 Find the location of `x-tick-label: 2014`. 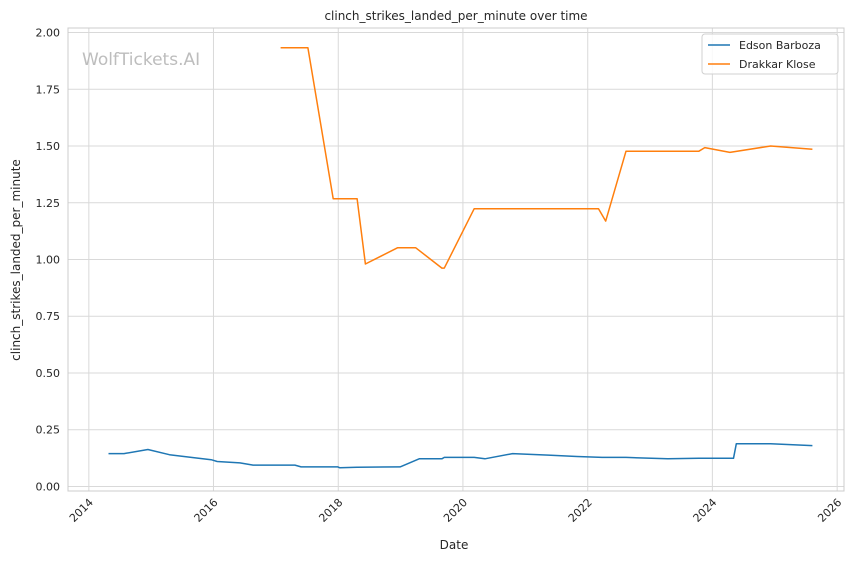

x-tick-label: 2014 is located at coordinates (81, 510).